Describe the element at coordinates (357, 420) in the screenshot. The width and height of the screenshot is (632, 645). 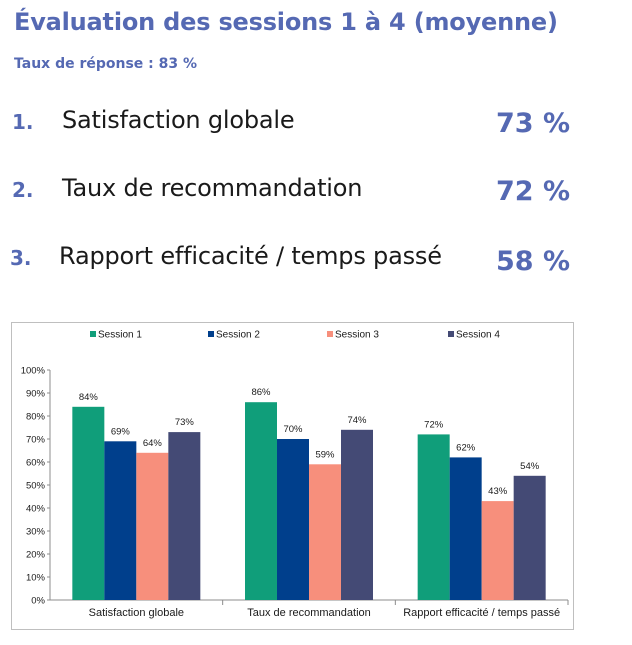
I see `data-label: 74%` at that location.